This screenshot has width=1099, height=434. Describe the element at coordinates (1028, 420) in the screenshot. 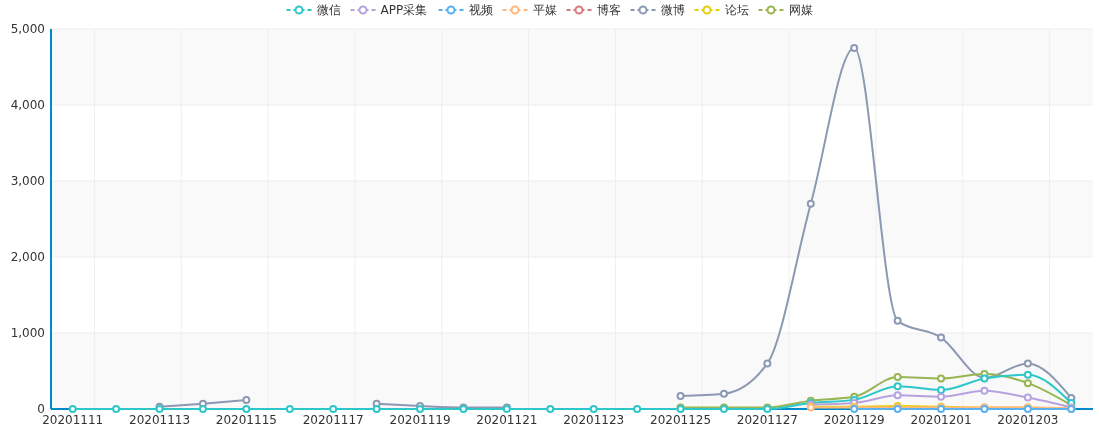

I see `x-tick-label: 20201203` at that location.